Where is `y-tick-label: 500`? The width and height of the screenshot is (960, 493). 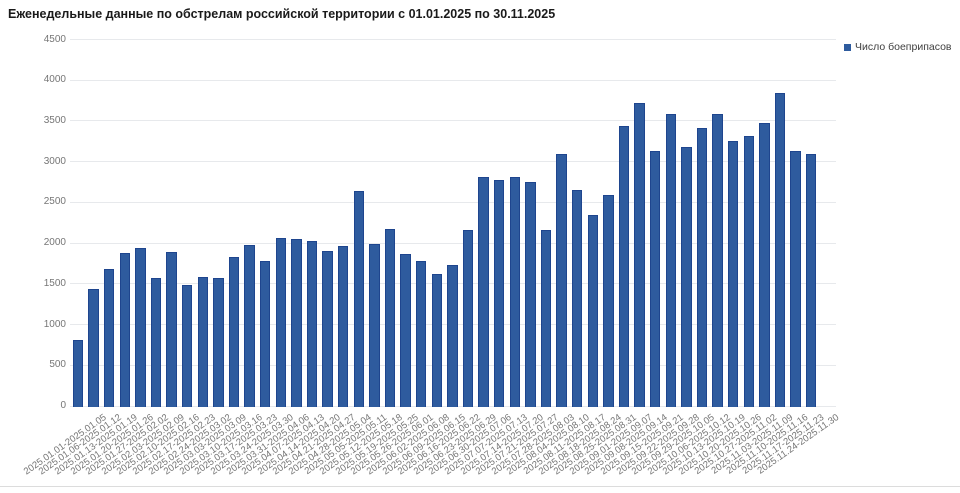
y-tick-label: 500 is located at coordinates (57, 365).